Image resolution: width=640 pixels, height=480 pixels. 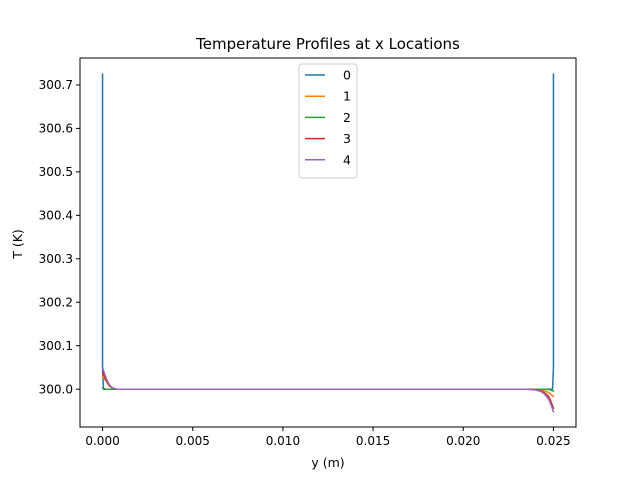 I want to click on y-tick-label: 300.4, so click(x=56, y=216).